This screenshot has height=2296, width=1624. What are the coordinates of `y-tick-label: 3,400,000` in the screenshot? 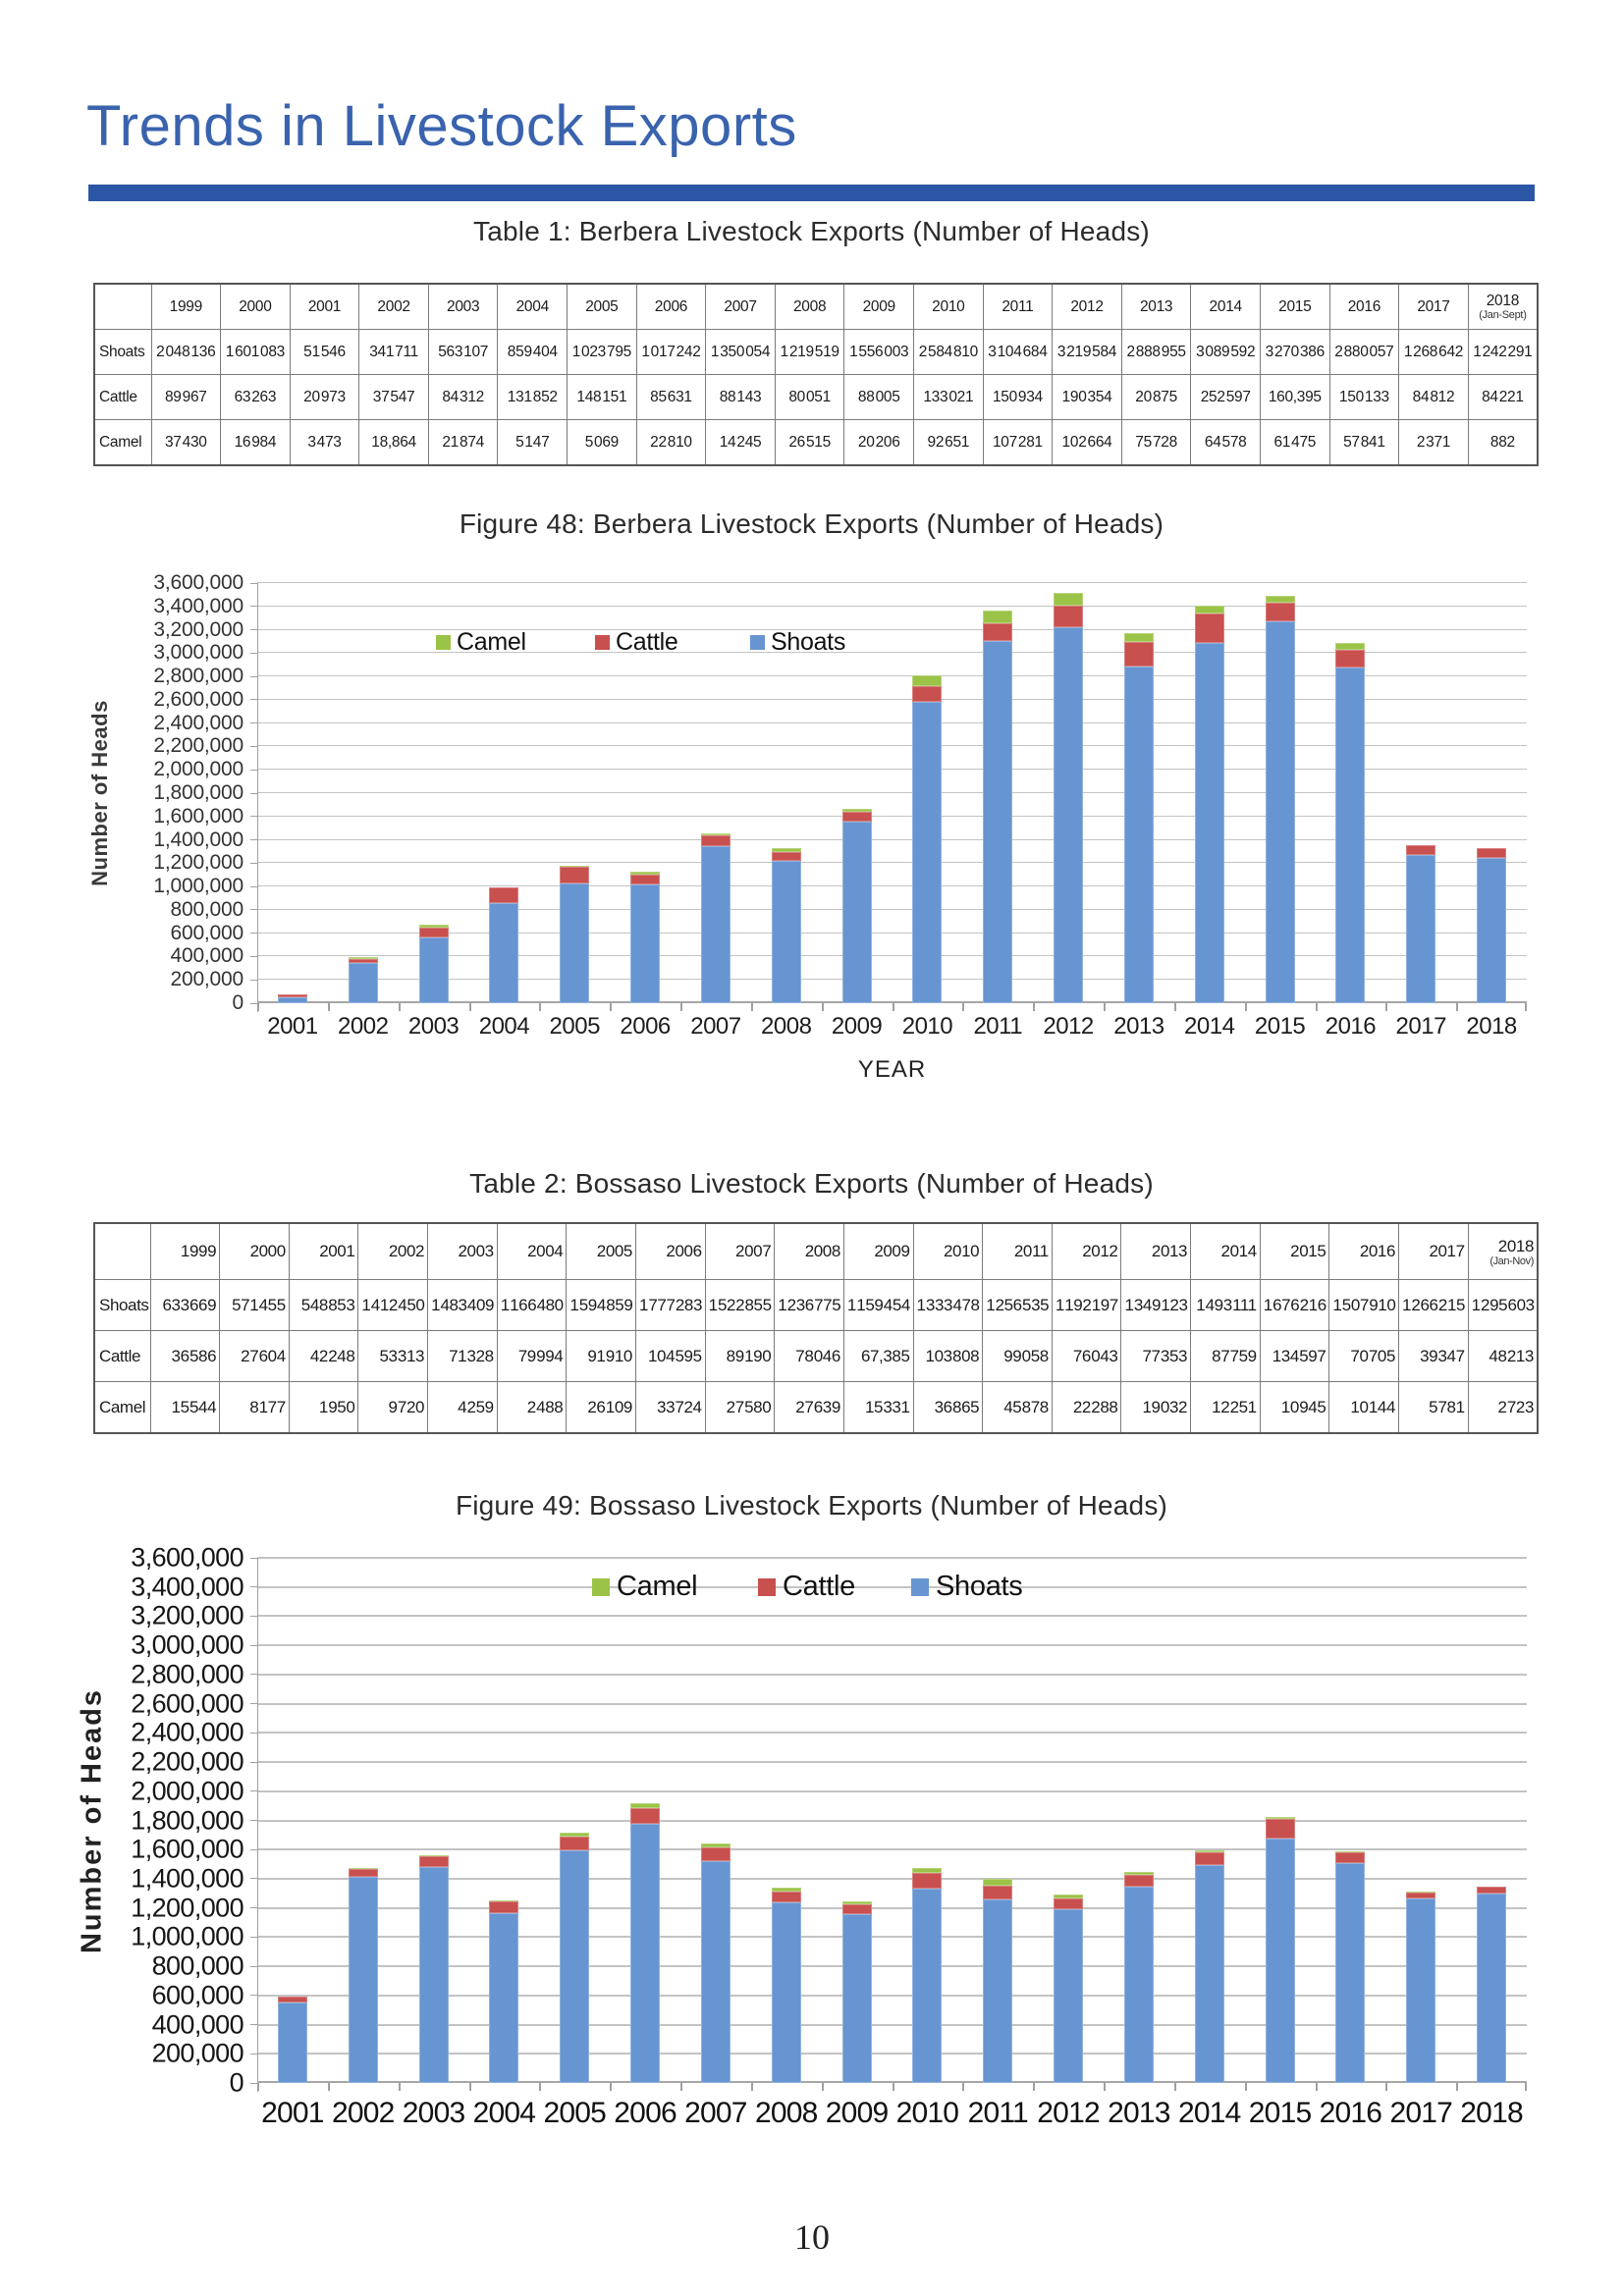 It's located at (198, 605).